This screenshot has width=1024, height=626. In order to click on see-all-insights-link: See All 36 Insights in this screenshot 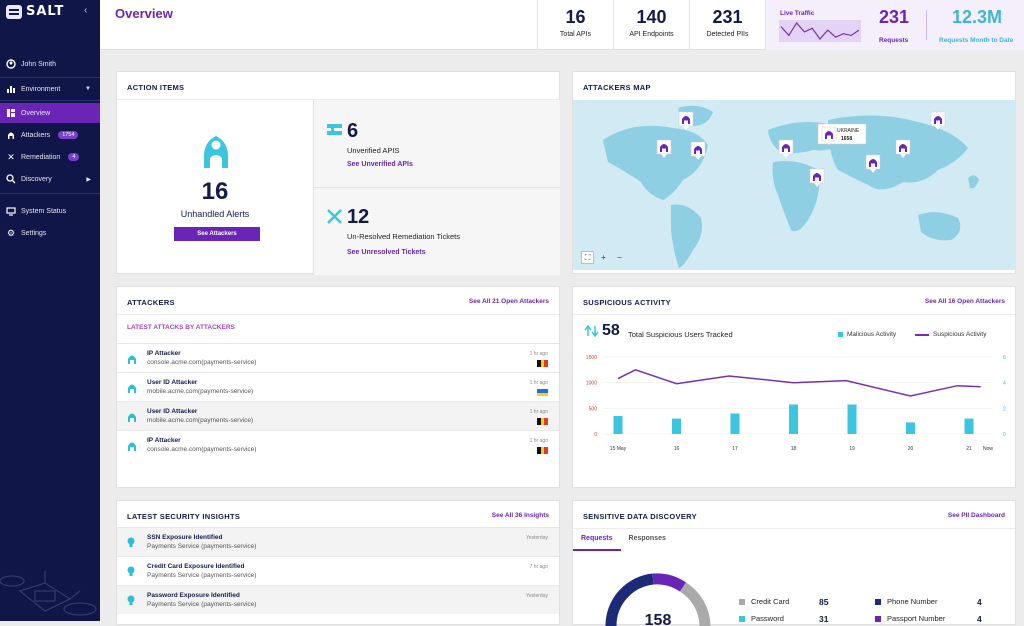, I will do `click(520, 515)`.